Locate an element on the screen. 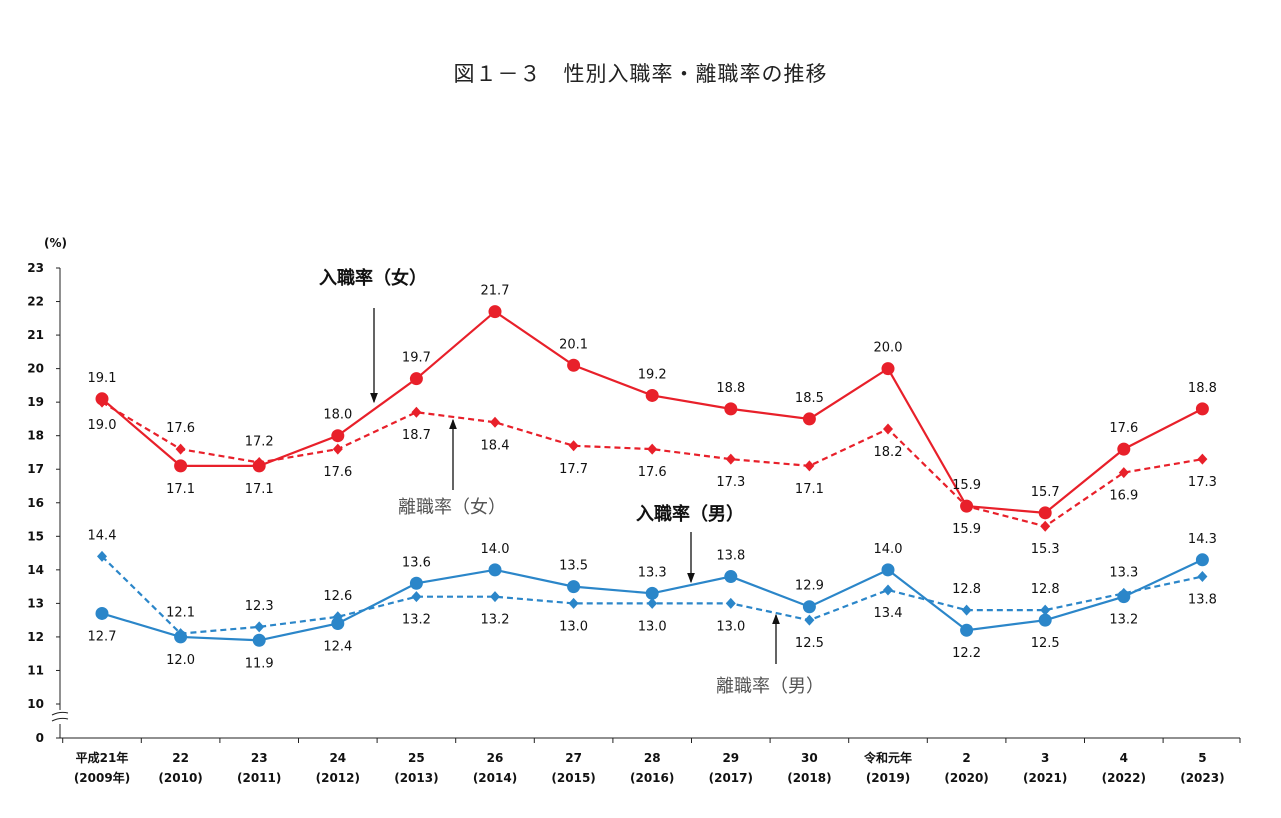 The image size is (1281, 818). male-separation-data-label: 12.3 is located at coordinates (259, 606).